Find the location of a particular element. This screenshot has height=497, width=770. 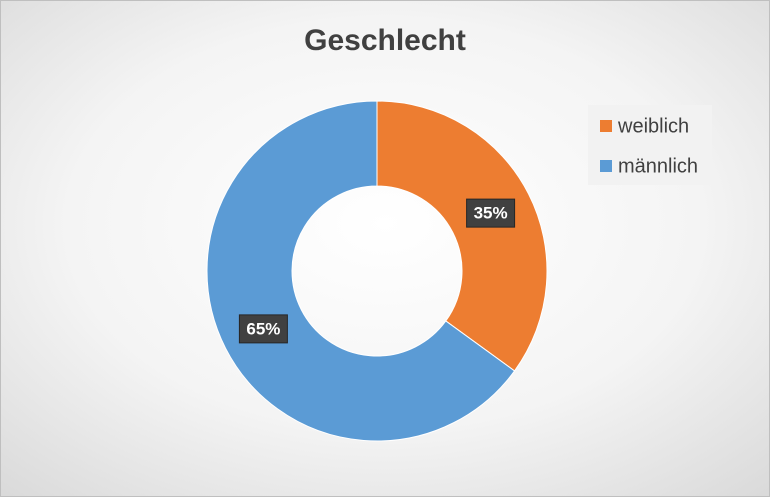

data-label: 65% is located at coordinates (263, 328).